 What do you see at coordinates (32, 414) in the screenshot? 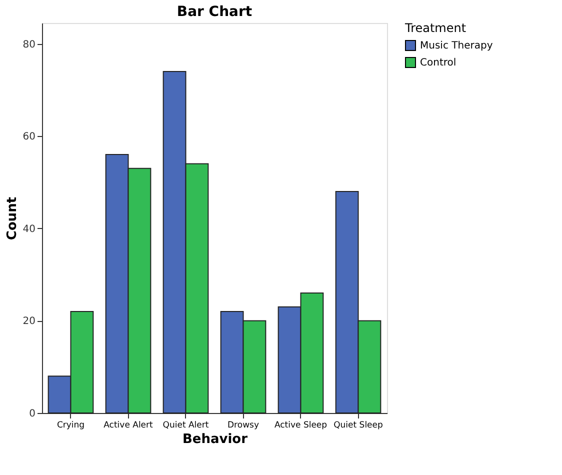
I see `y-tick-label: 0` at bounding box center [32, 414].